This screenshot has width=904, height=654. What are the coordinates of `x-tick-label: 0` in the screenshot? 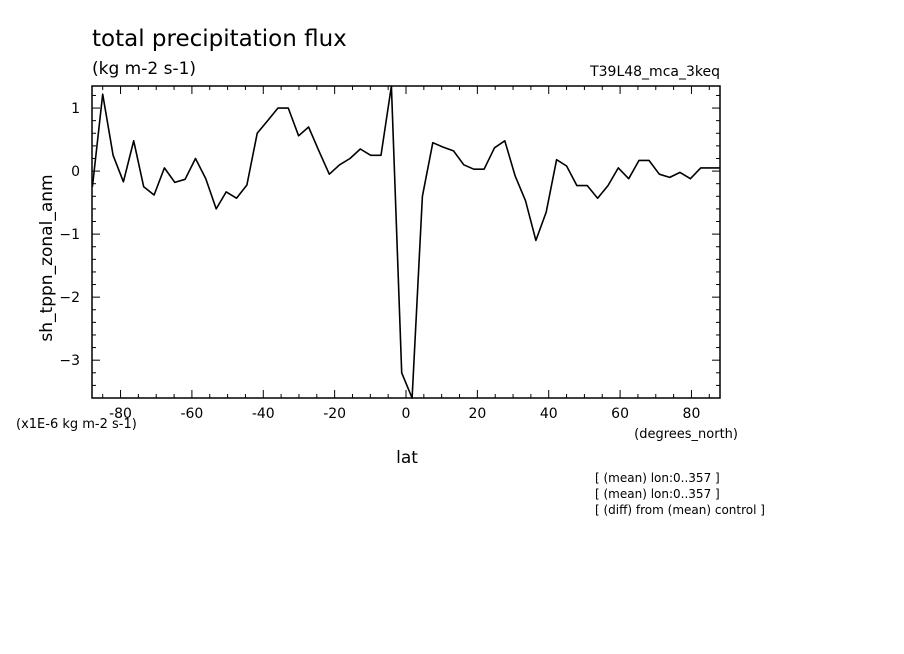 It's located at (406, 414).